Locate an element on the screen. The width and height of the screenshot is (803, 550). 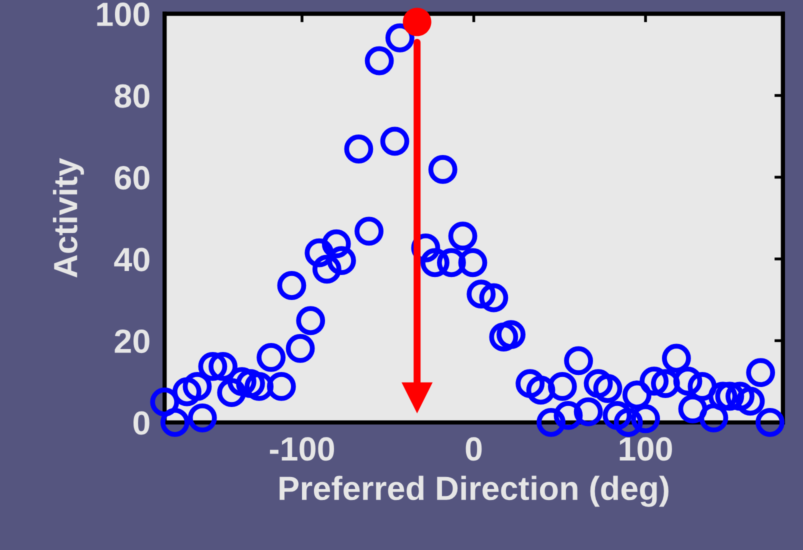
y-tick-label: 20 is located at coordinates (132, 341).